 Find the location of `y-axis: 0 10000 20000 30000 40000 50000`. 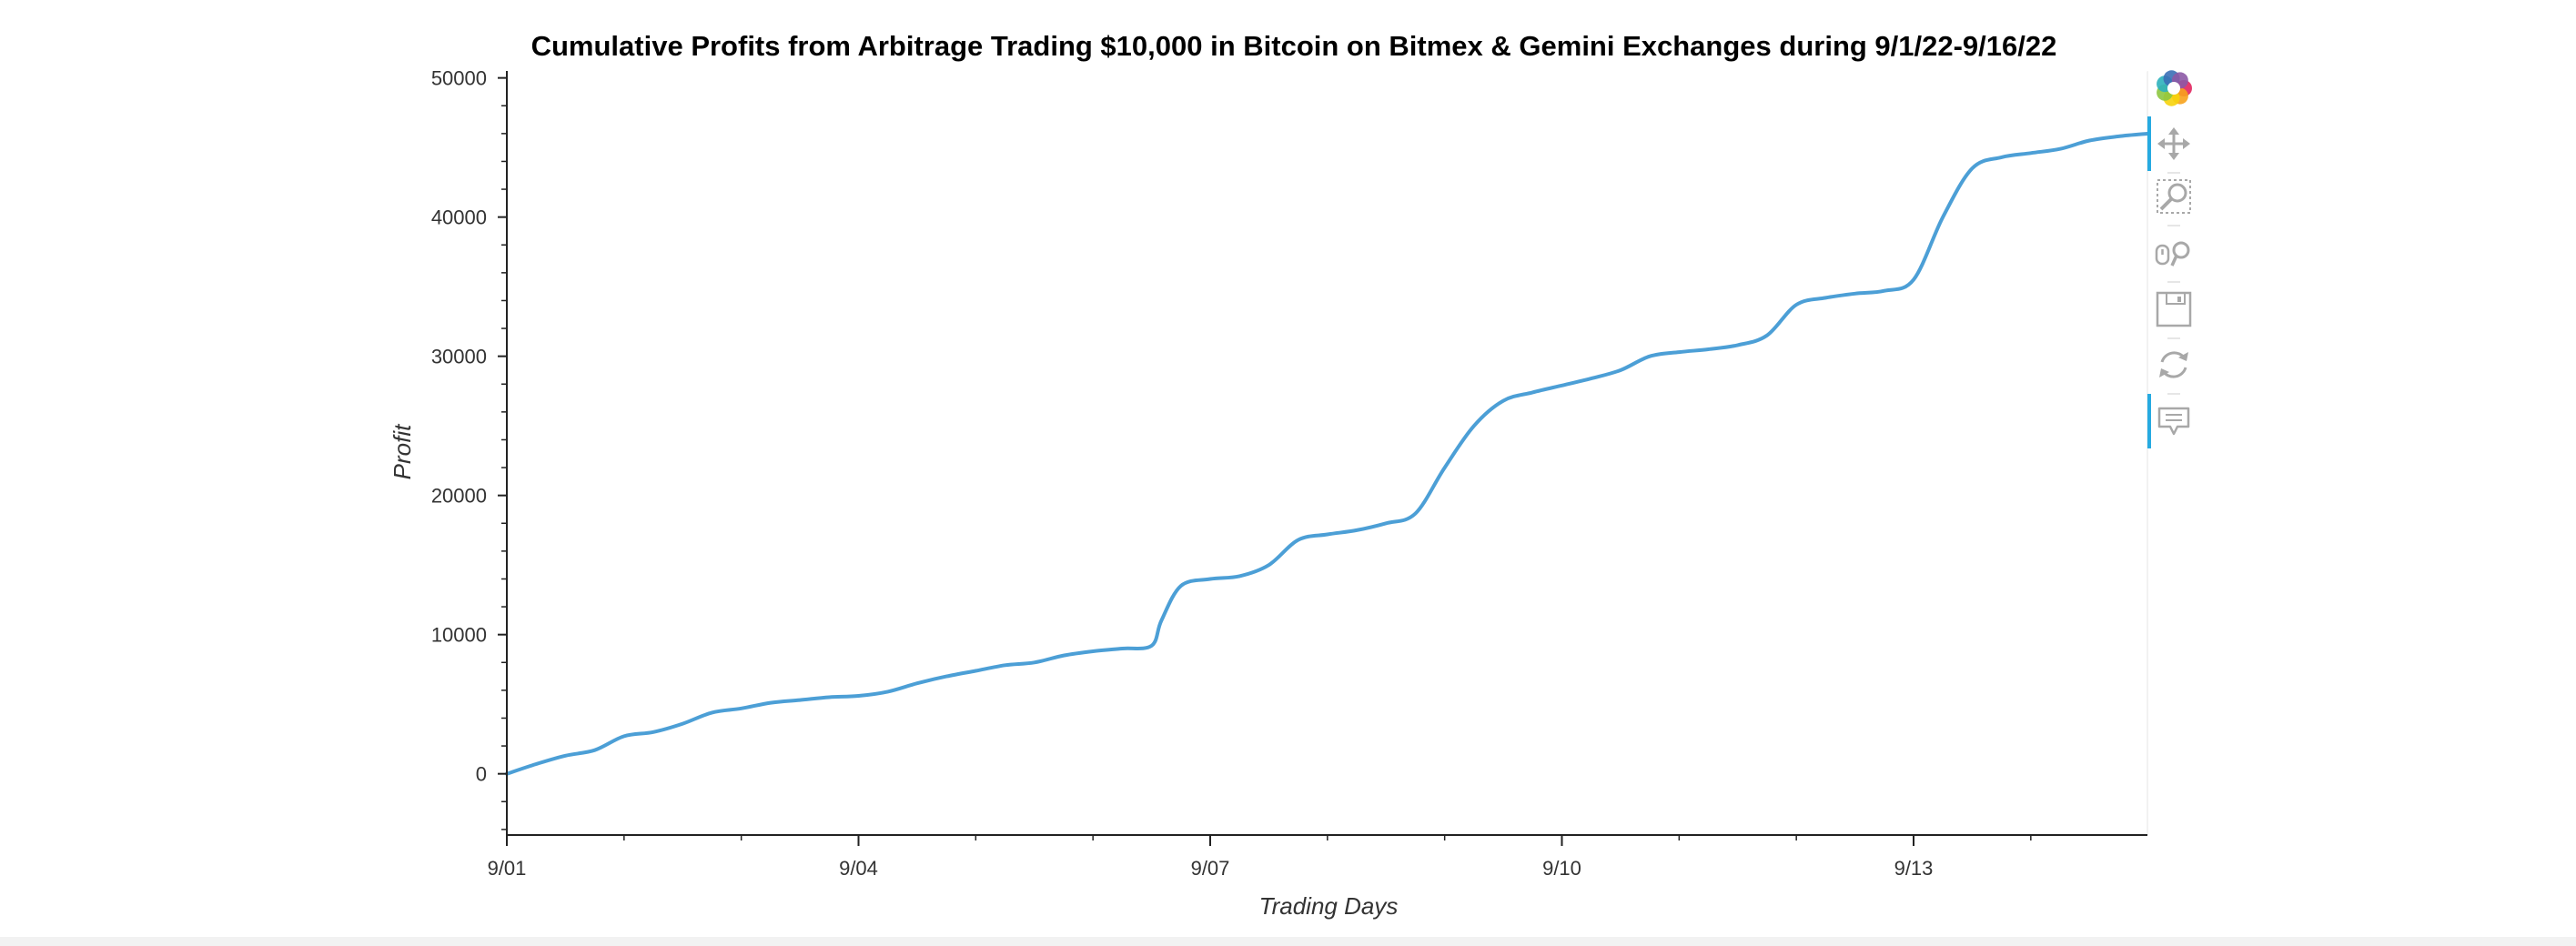

y-axis: 0 10000 20000 30000 40000 50000 is located at coordinates (469, 451).